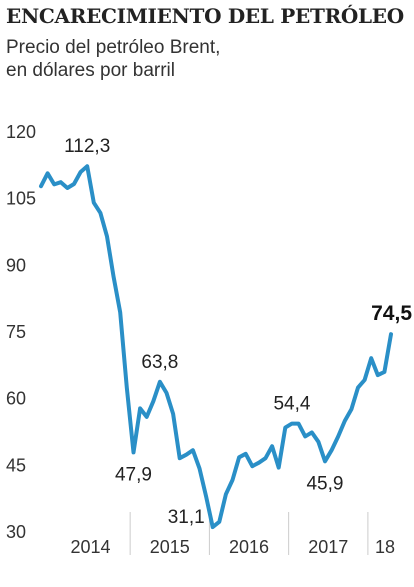  I want to click on data-label: 54,4, so click(291, 404).